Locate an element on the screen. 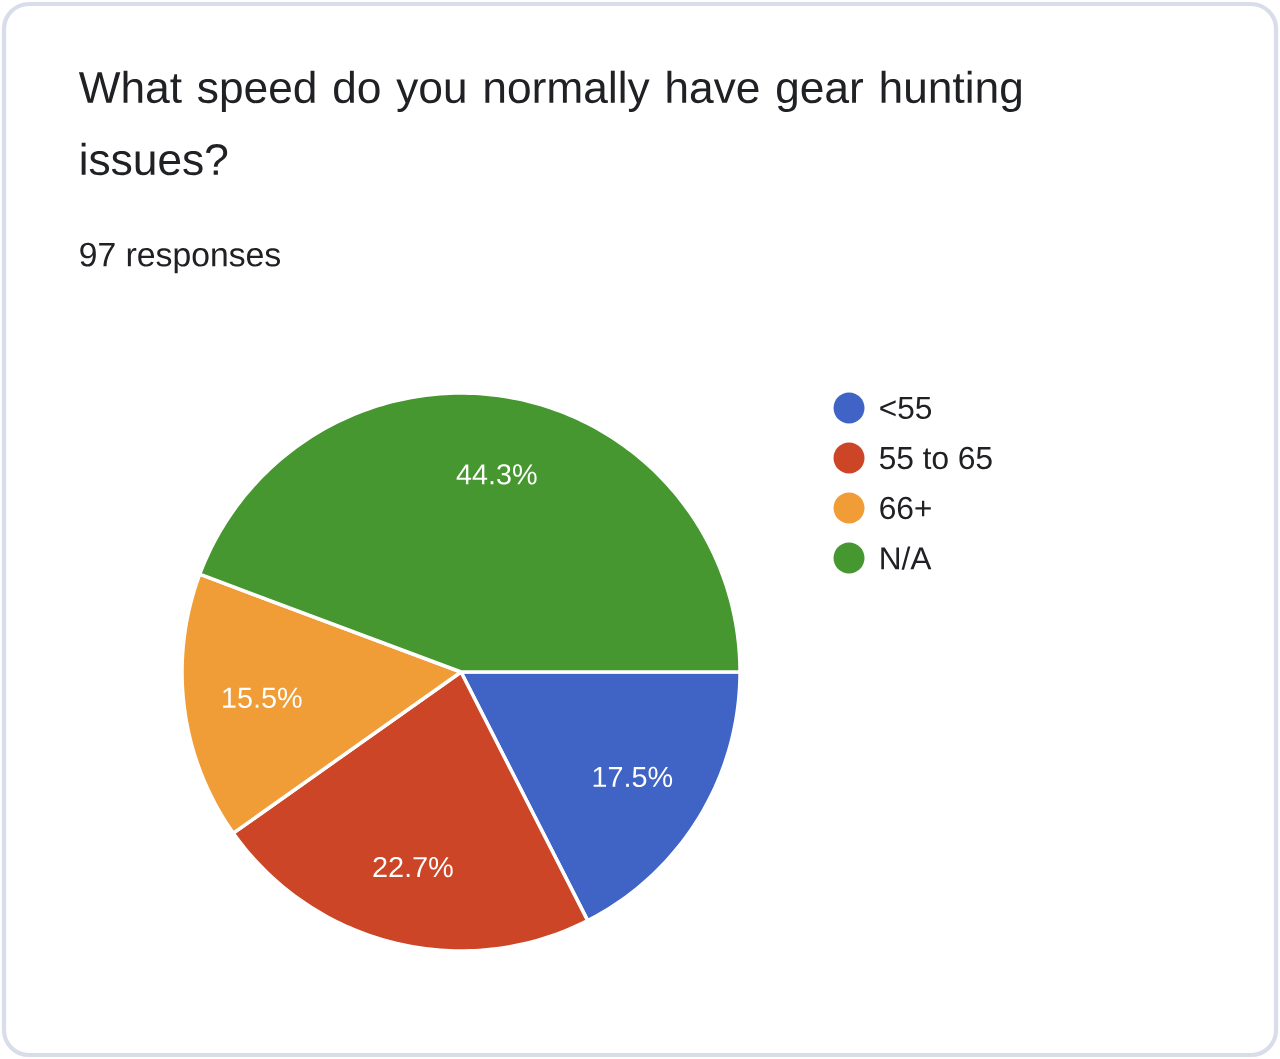  legend-label: 55 to 65 is located at coordinates (935, 458).